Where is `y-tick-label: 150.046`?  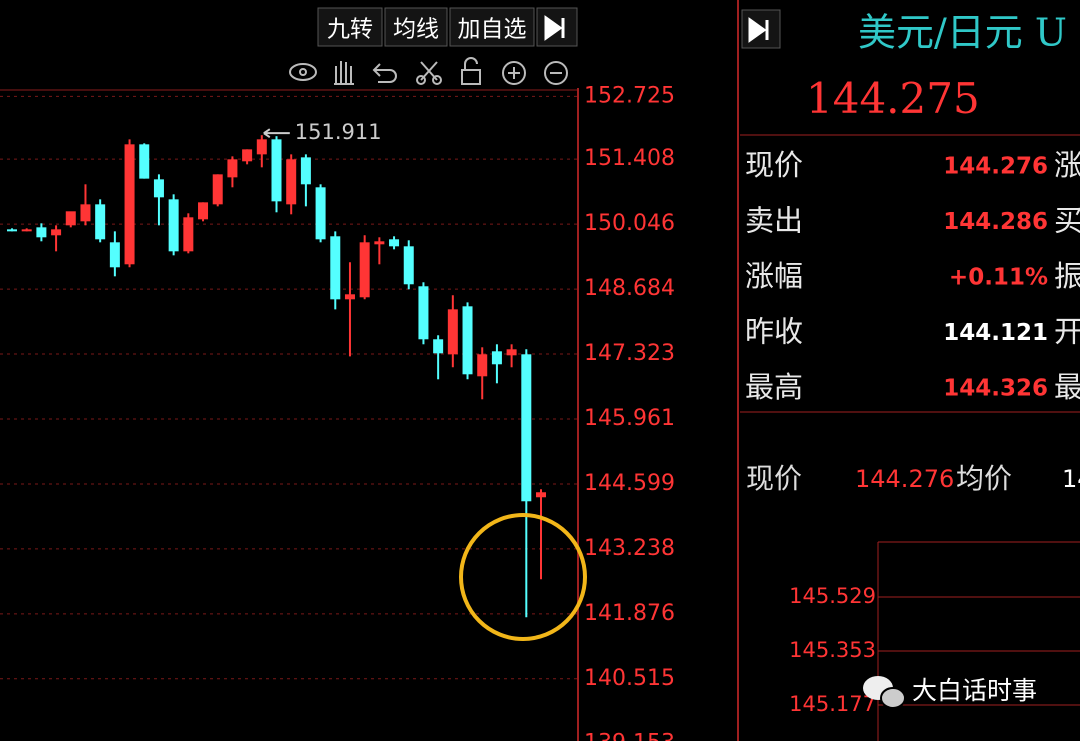
y-tick-label: 150.046 is located at coordinates (629, 223).